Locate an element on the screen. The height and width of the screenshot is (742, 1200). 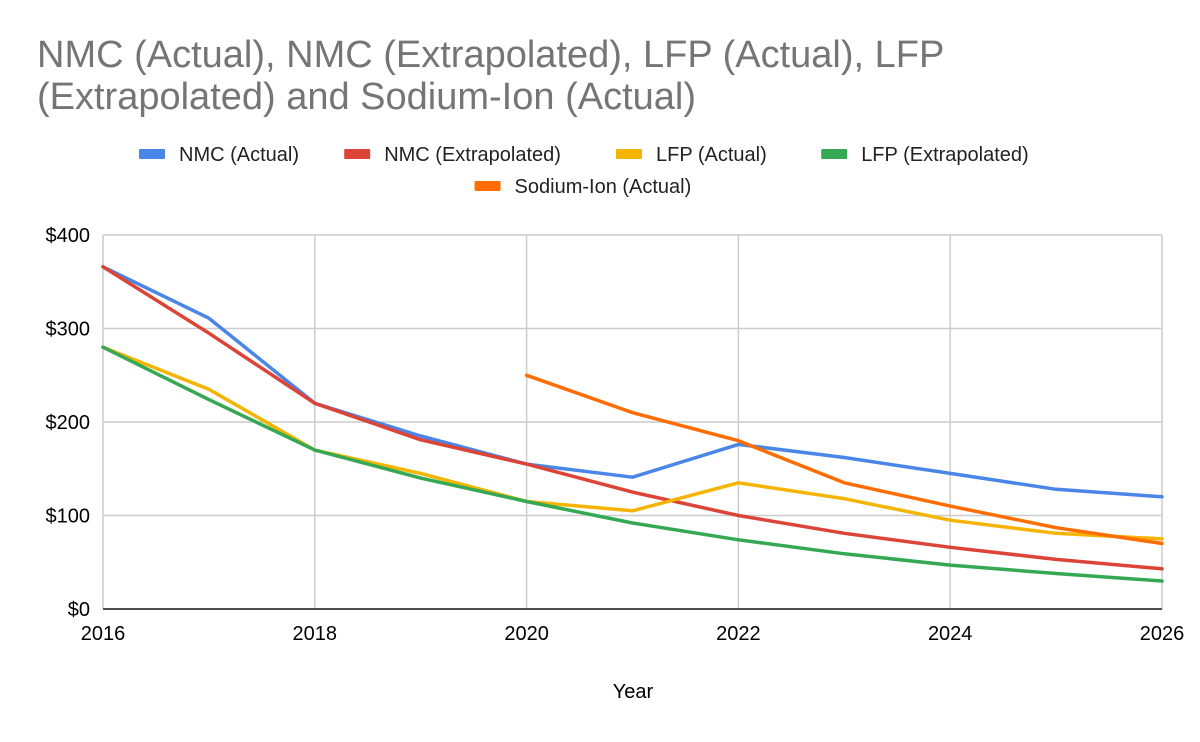
y-tick-label: $100 is located at coordinates (68, 517).